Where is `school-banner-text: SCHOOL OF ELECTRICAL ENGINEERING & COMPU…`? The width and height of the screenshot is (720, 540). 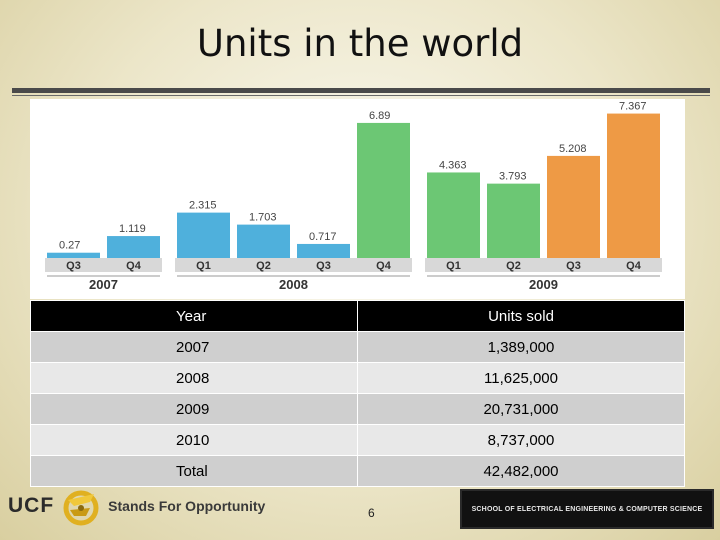
school-banner-text: SCHOOL OF ELECTRICAL ENGINEERING & COMPU… is located at coordinates (587, 509).